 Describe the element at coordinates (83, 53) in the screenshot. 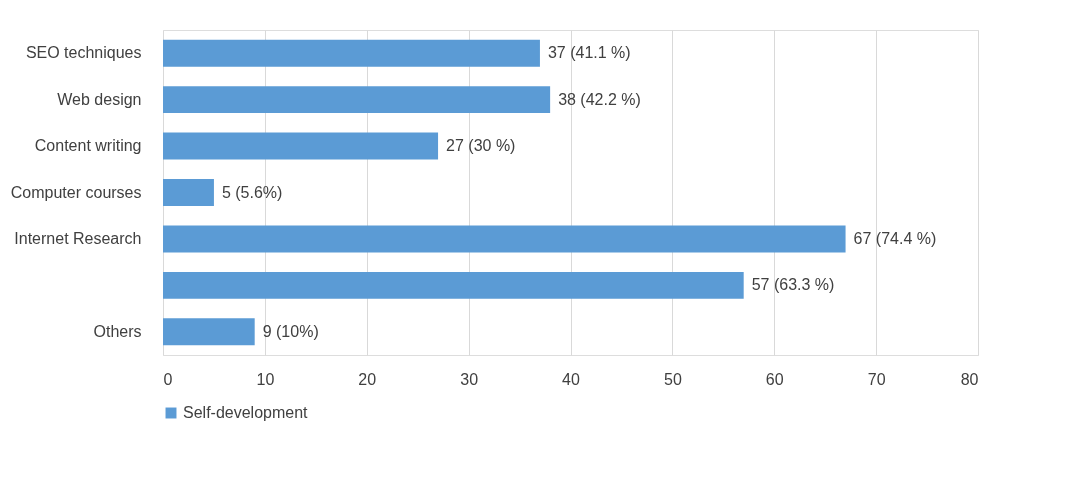

I see `y-tick-label: SEO techniques` at that location.